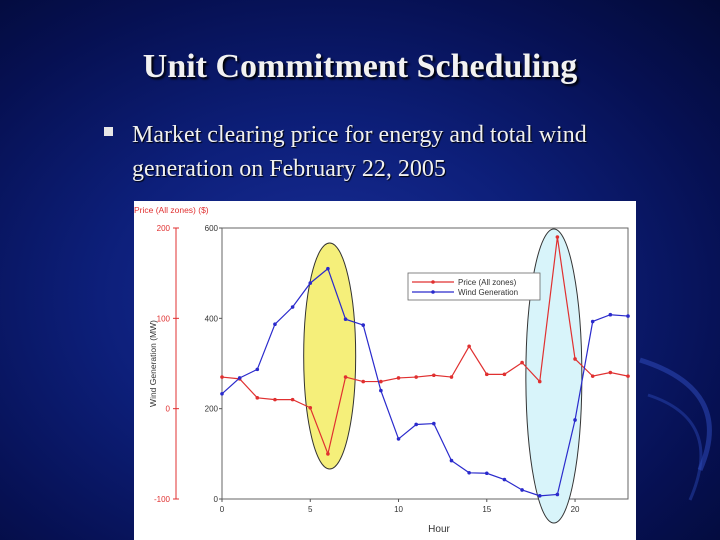  I want to click on wind-axis-tick-label: 0, so click(216, 499).